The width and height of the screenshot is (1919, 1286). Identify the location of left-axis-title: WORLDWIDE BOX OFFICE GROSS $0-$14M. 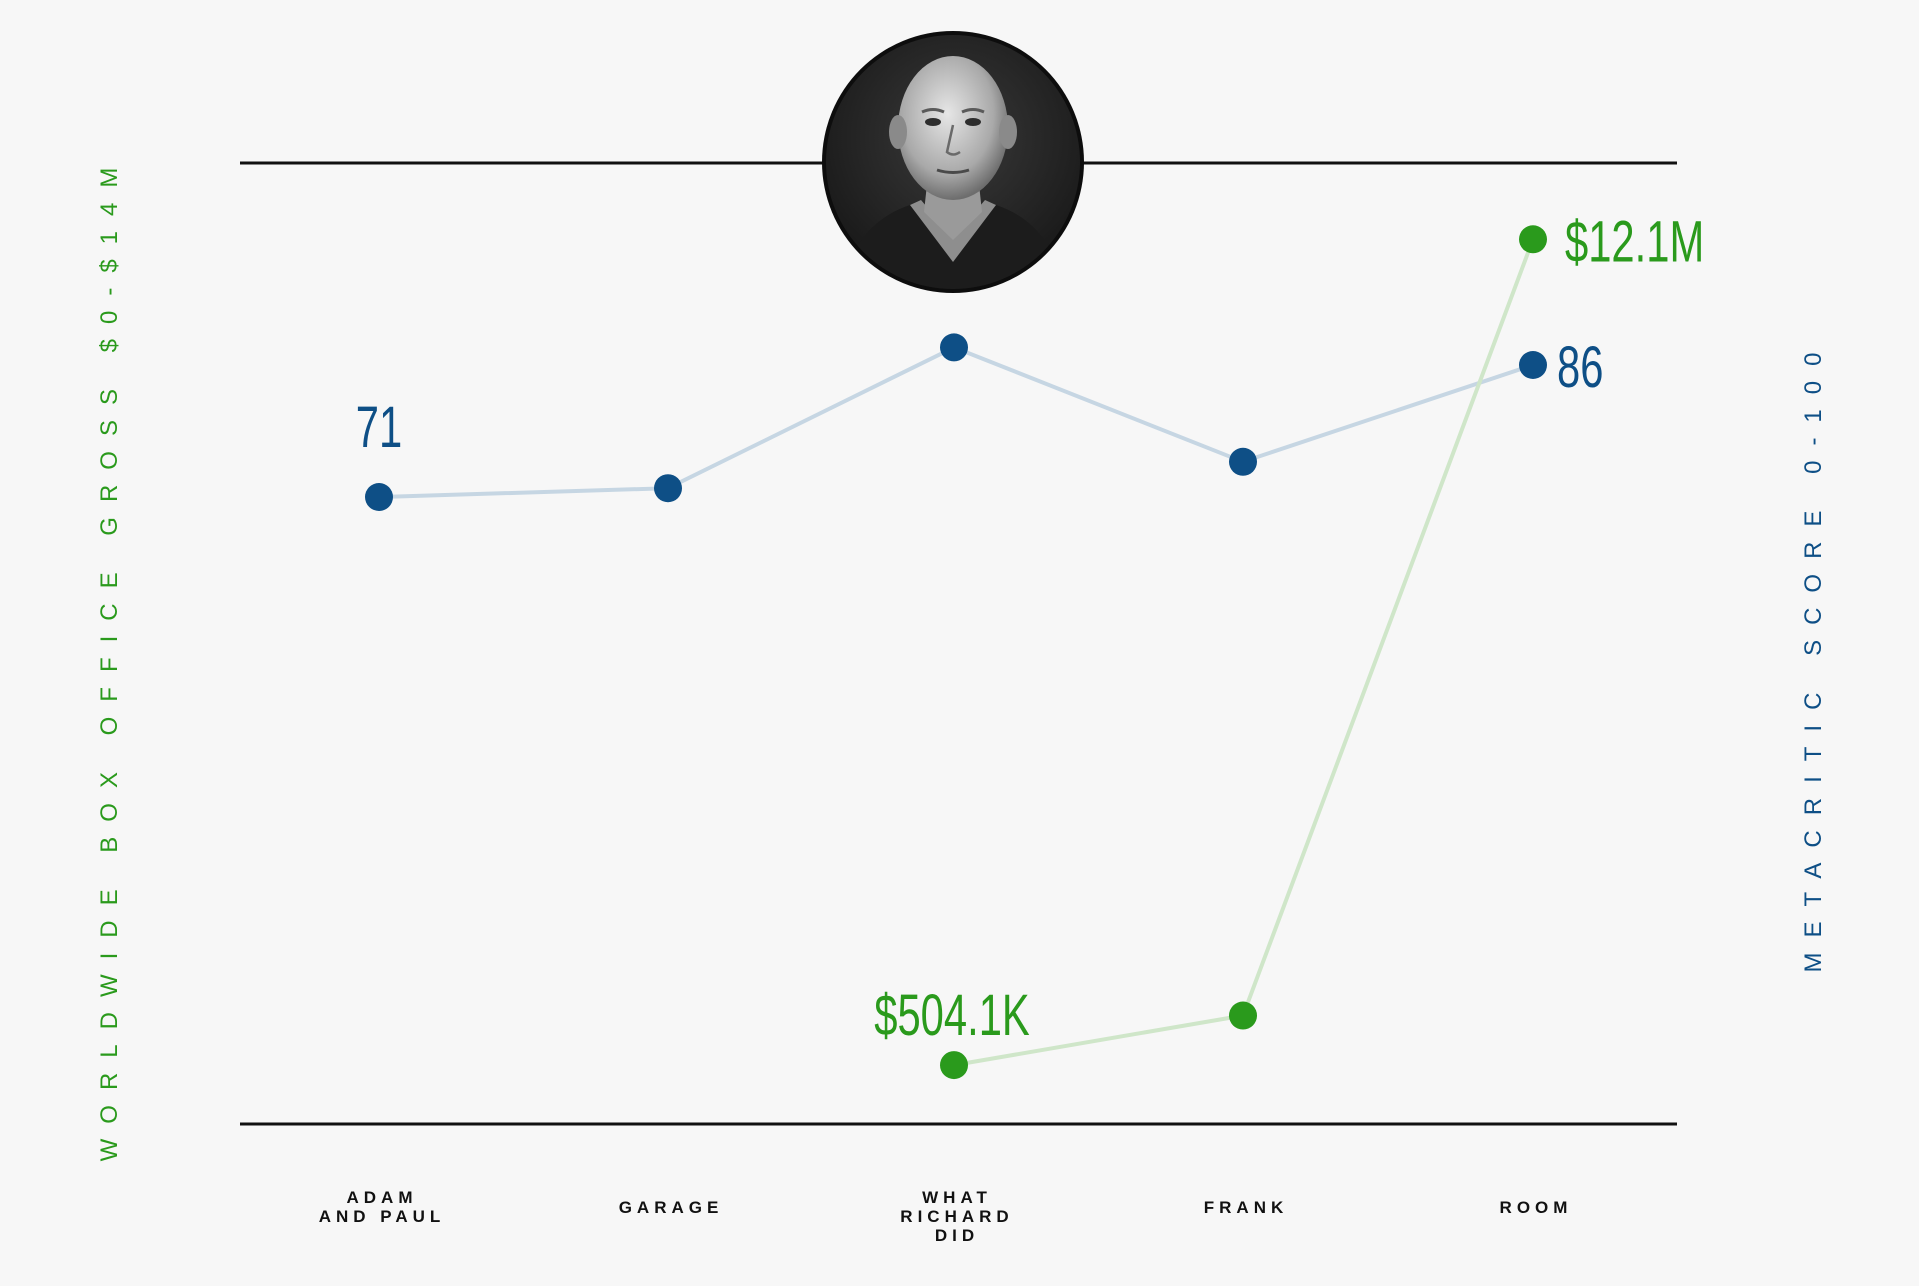
(109, 657).